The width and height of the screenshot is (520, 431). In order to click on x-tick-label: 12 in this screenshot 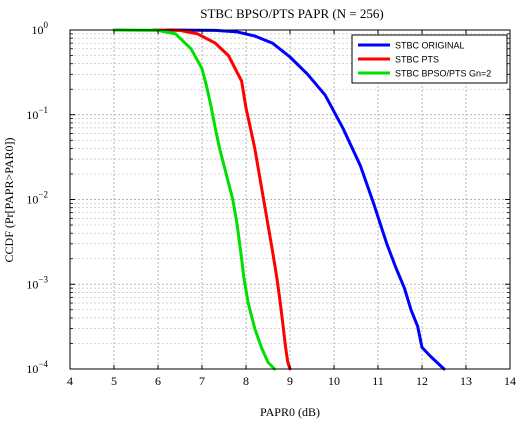, I will do `click(422, 381)`.